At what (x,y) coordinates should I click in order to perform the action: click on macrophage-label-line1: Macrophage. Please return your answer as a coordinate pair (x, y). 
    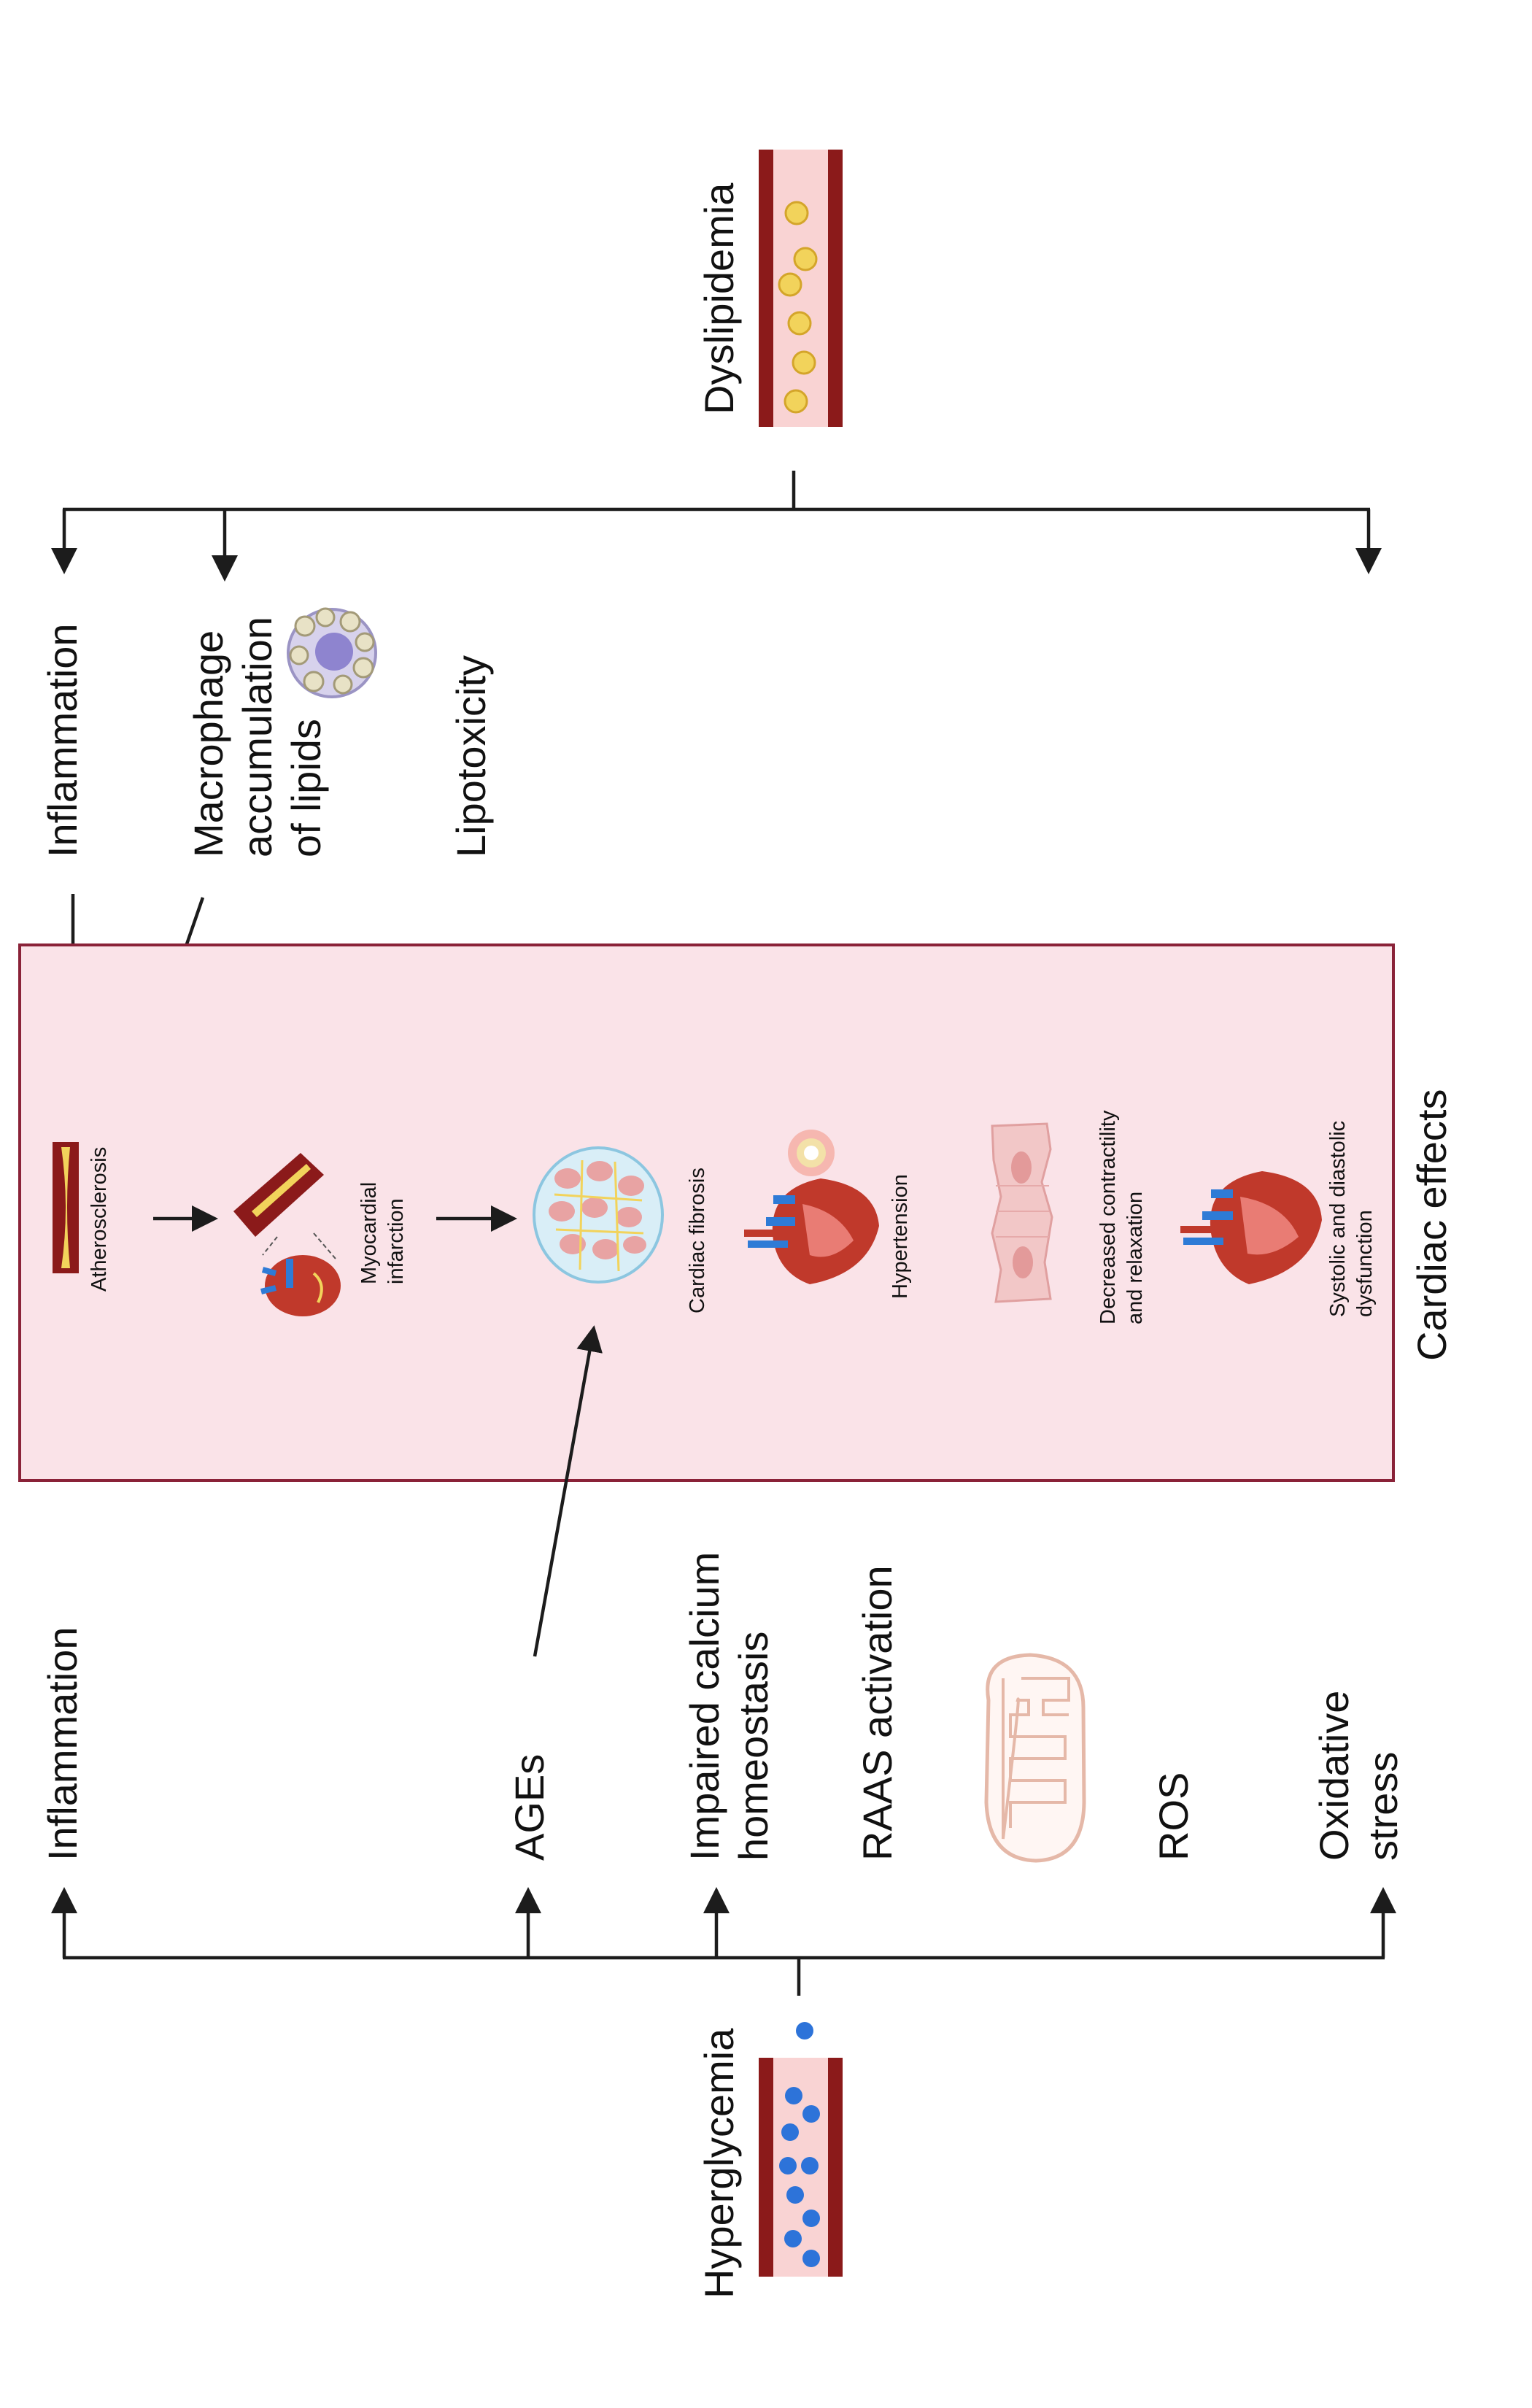
    Looking at the image, I should click on (208, 743).